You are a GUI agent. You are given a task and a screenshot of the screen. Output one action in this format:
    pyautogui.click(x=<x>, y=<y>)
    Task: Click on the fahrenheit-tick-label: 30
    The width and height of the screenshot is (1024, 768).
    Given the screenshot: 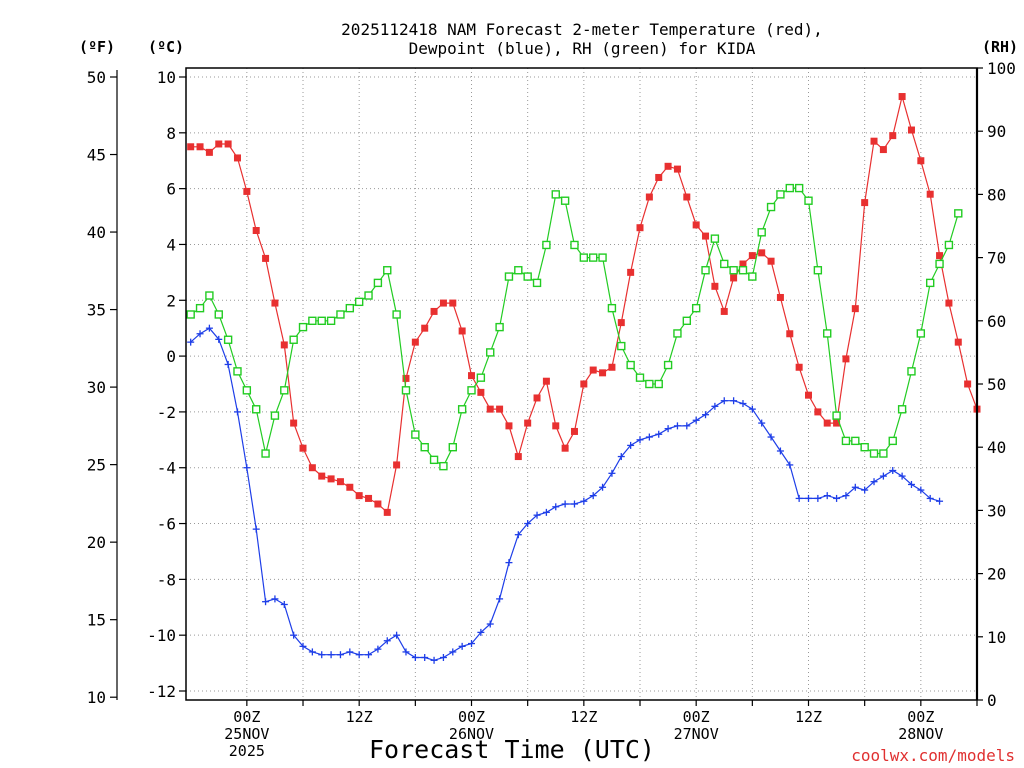 What is the action you would take?
    pyautogui.click(x=96, y=387)
    